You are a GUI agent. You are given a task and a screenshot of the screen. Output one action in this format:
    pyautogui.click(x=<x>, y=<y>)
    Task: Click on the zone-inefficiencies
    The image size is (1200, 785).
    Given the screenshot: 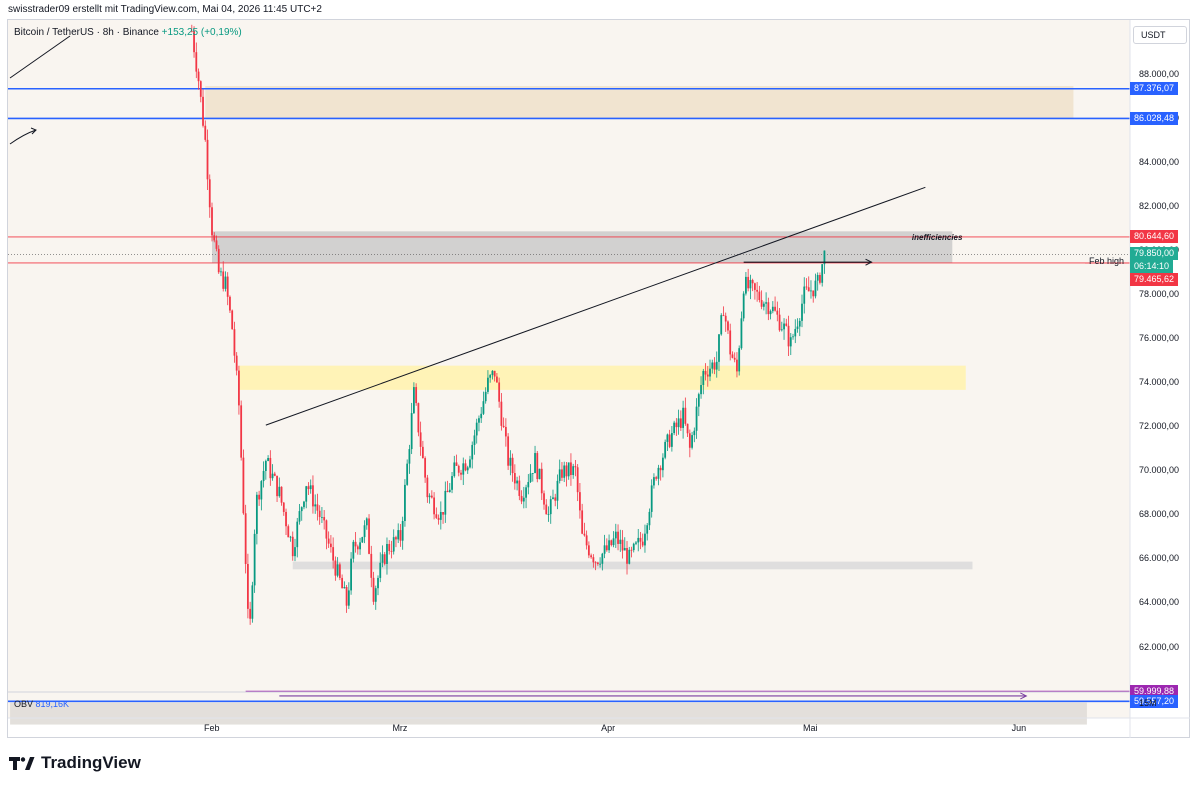 What is the action you would take?
    pyautogui.click(x=582, y=247)
    